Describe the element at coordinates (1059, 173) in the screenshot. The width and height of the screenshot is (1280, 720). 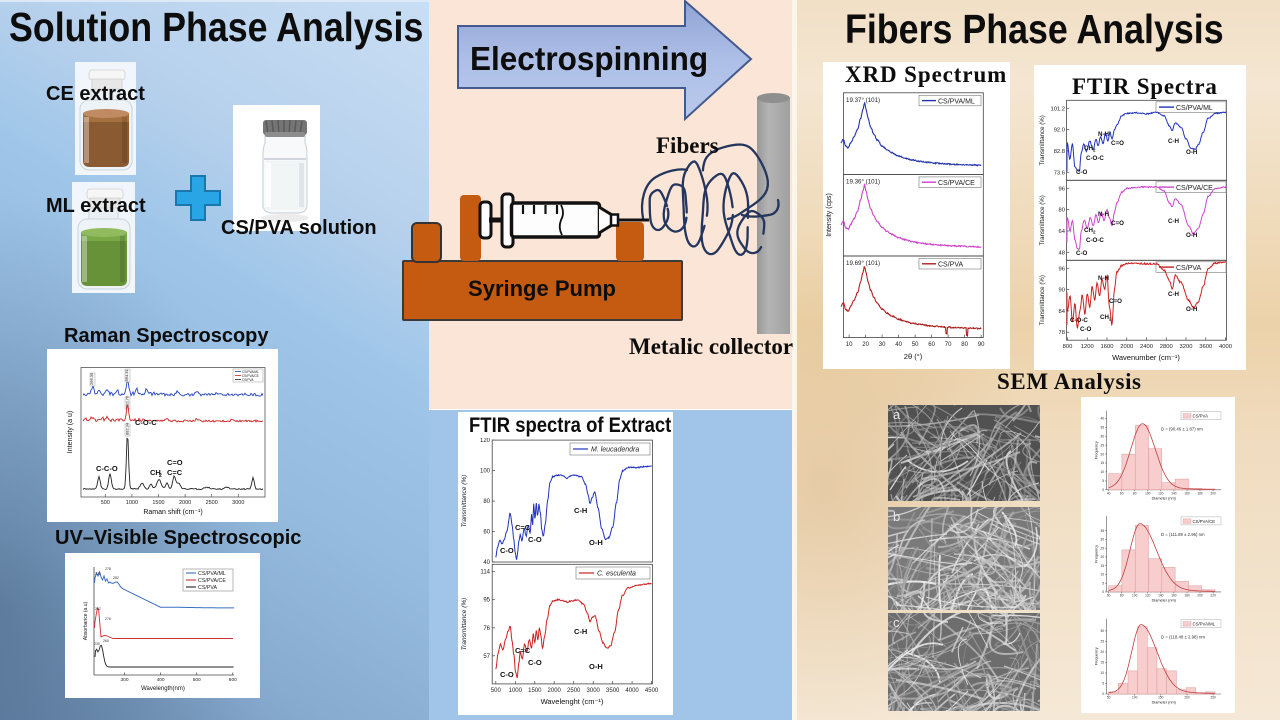
I see `svg-text: 73.6` at that location.